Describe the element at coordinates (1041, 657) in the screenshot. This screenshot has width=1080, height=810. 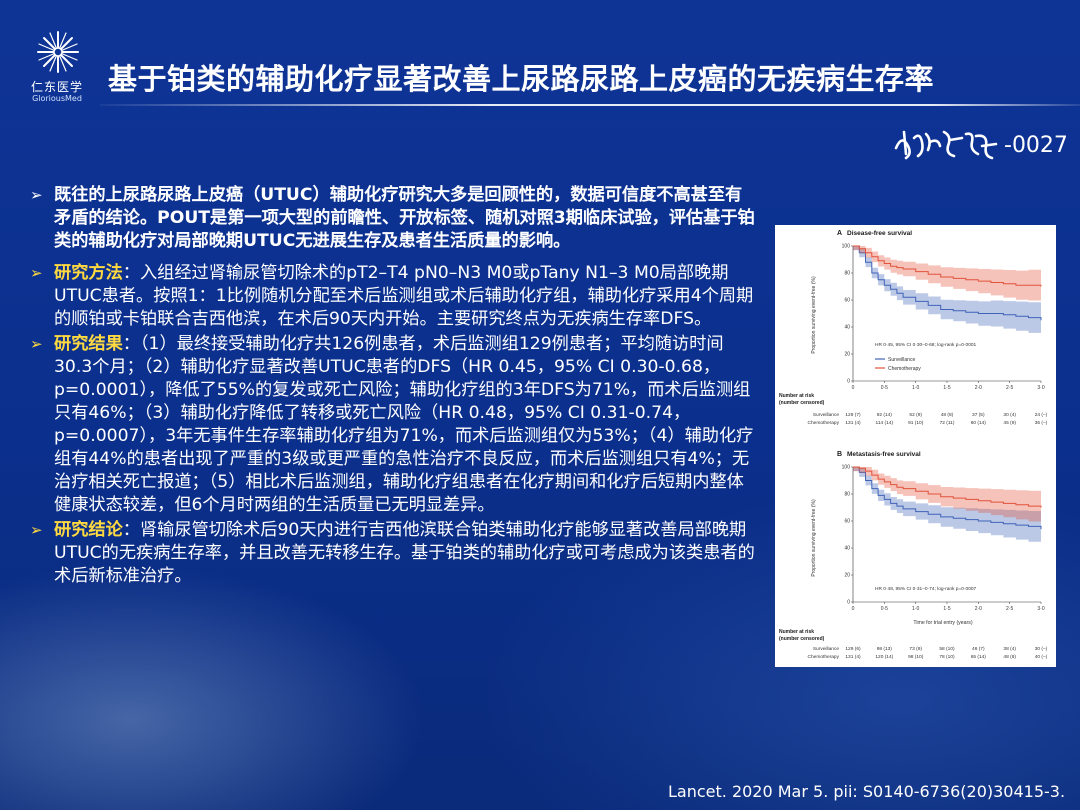
I see `risk-b-chemotherapy-cell: 40 (–)` at that location.